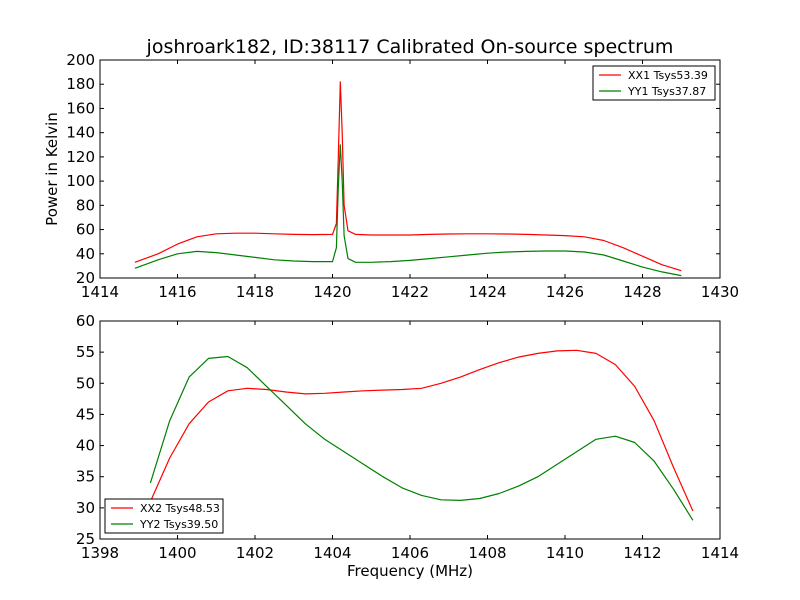 This screenshot has width=800, height=600. I want to click on x-tick-label: 1420, so click(332, 292).